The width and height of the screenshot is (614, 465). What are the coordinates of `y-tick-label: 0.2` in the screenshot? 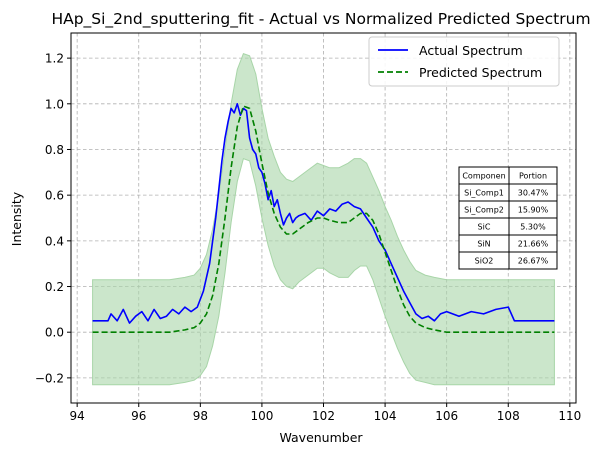 It's located at (54, 287).